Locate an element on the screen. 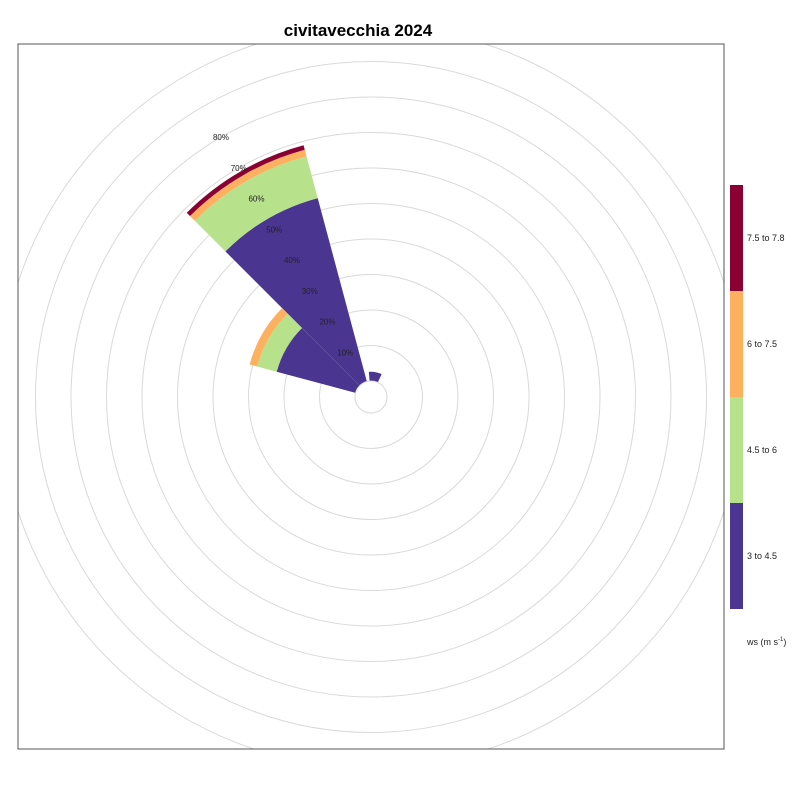 This screenshot has height=800, width=800. center-hole is located at coordinates (371, 397).